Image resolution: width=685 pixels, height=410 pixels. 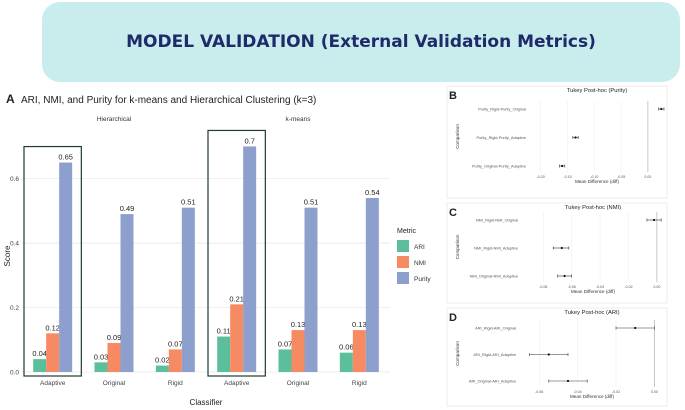 I want to click on bar-value-label: 0.7, so click(x=249, y=140).